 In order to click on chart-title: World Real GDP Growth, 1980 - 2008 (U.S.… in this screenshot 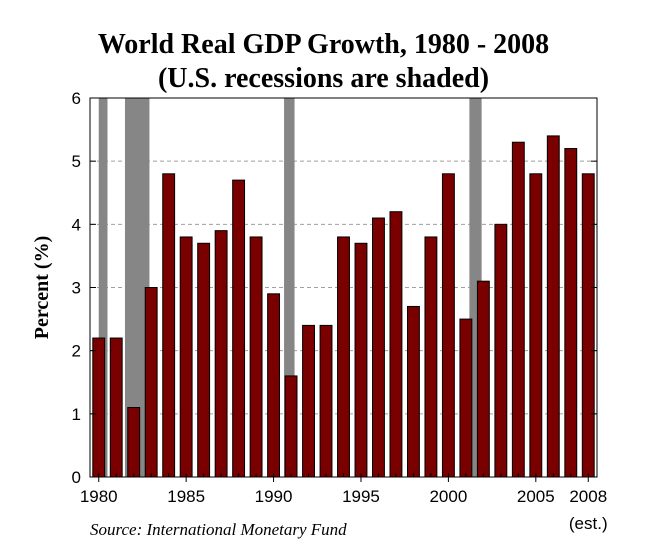, I will do `click(323, 62)`.